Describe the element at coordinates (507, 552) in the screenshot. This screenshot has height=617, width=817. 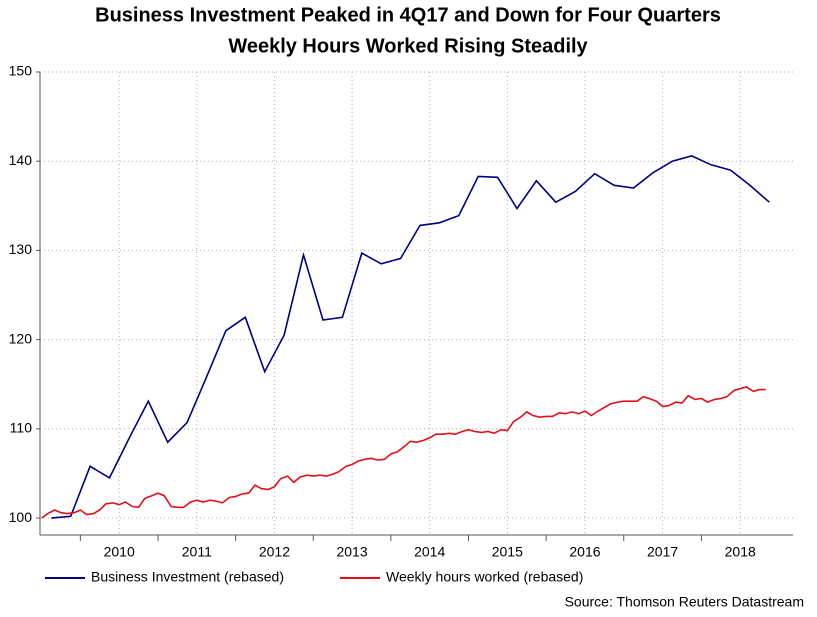
I see `x-tick-label: 2015` at that location.